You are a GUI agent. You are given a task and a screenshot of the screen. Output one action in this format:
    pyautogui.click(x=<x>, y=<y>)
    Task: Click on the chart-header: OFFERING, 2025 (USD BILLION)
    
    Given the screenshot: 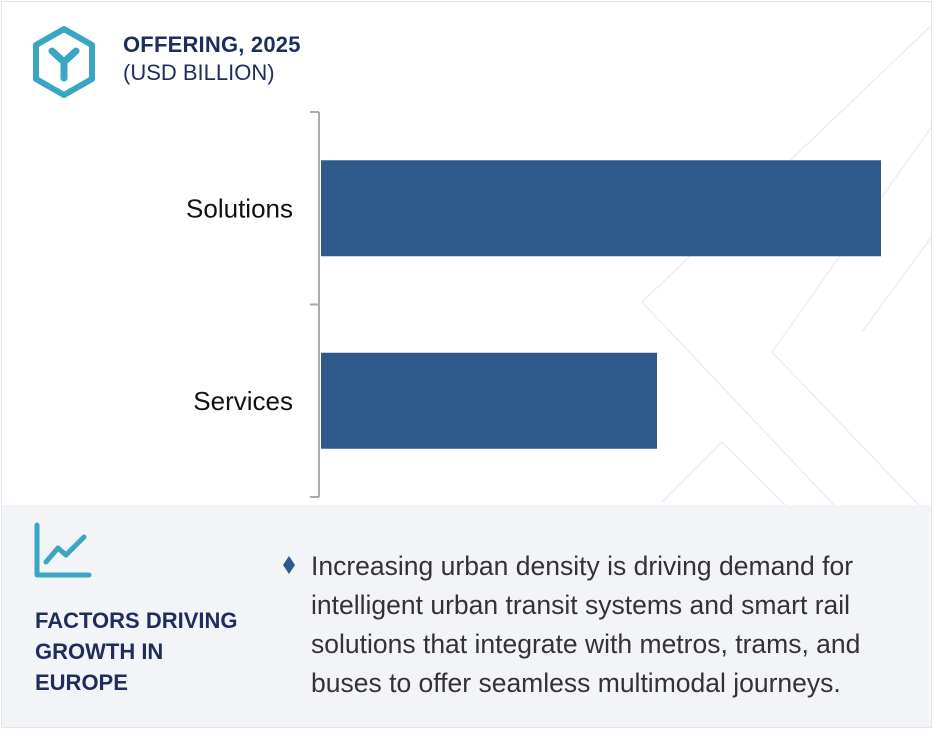 What is the action you would take?
    pyautogui.click(x=212, y=60)
    